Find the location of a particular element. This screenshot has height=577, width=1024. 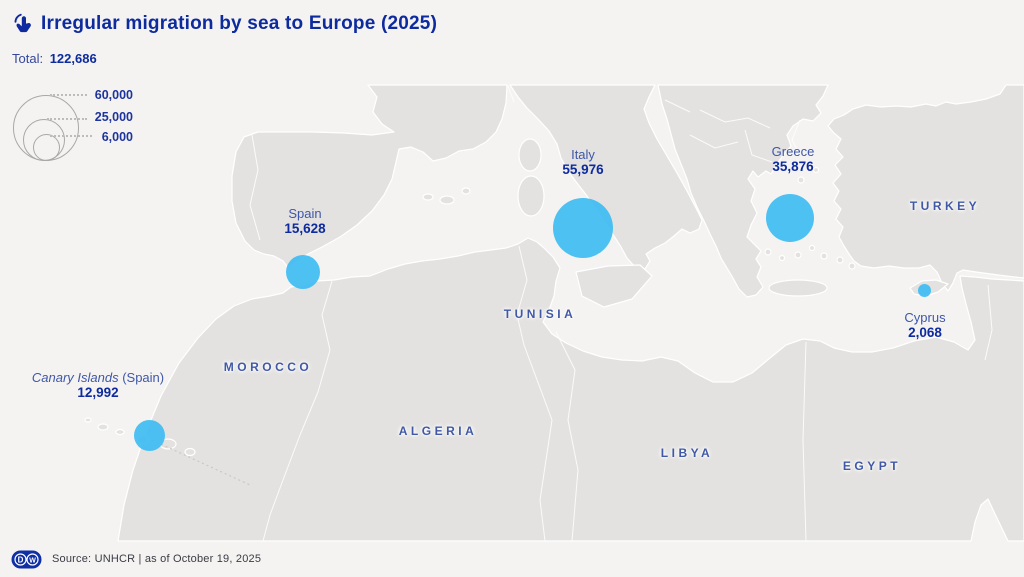

marker-label-cyprus: Cyprus 2,068 is located at coordinates (925, 325).